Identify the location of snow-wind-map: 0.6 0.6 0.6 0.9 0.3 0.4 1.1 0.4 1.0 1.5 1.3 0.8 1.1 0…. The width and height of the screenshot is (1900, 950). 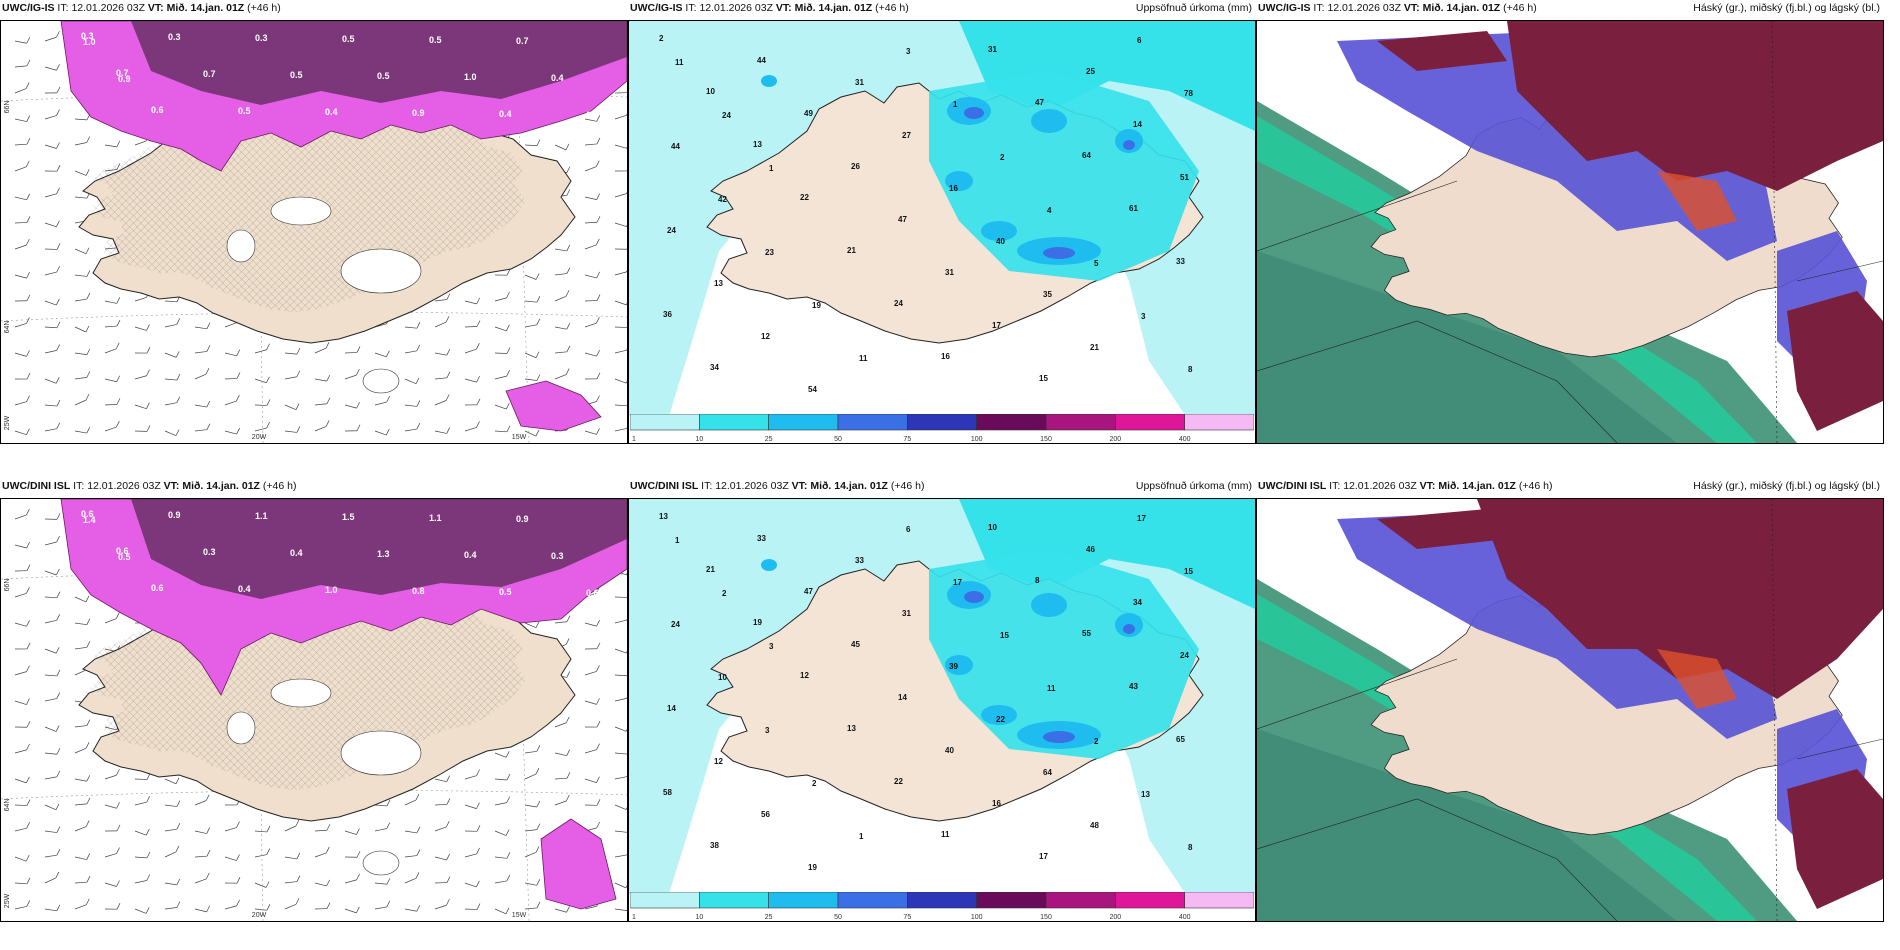
(314, 710).